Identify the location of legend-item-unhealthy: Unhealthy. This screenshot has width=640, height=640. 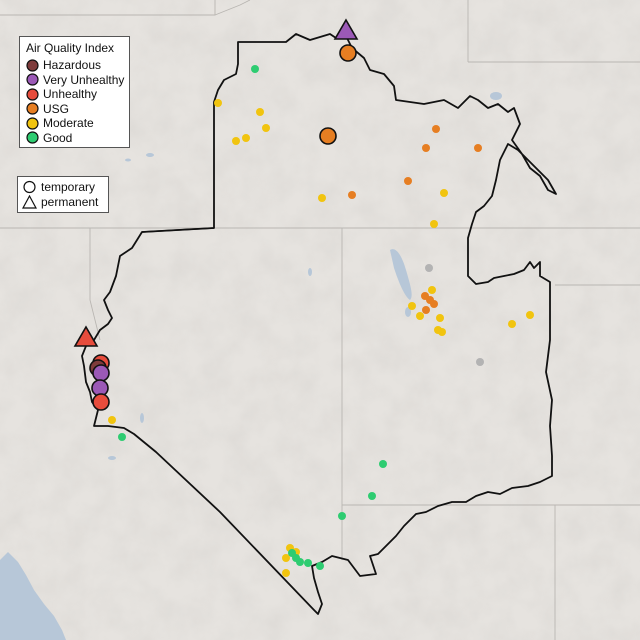
(77, 94).